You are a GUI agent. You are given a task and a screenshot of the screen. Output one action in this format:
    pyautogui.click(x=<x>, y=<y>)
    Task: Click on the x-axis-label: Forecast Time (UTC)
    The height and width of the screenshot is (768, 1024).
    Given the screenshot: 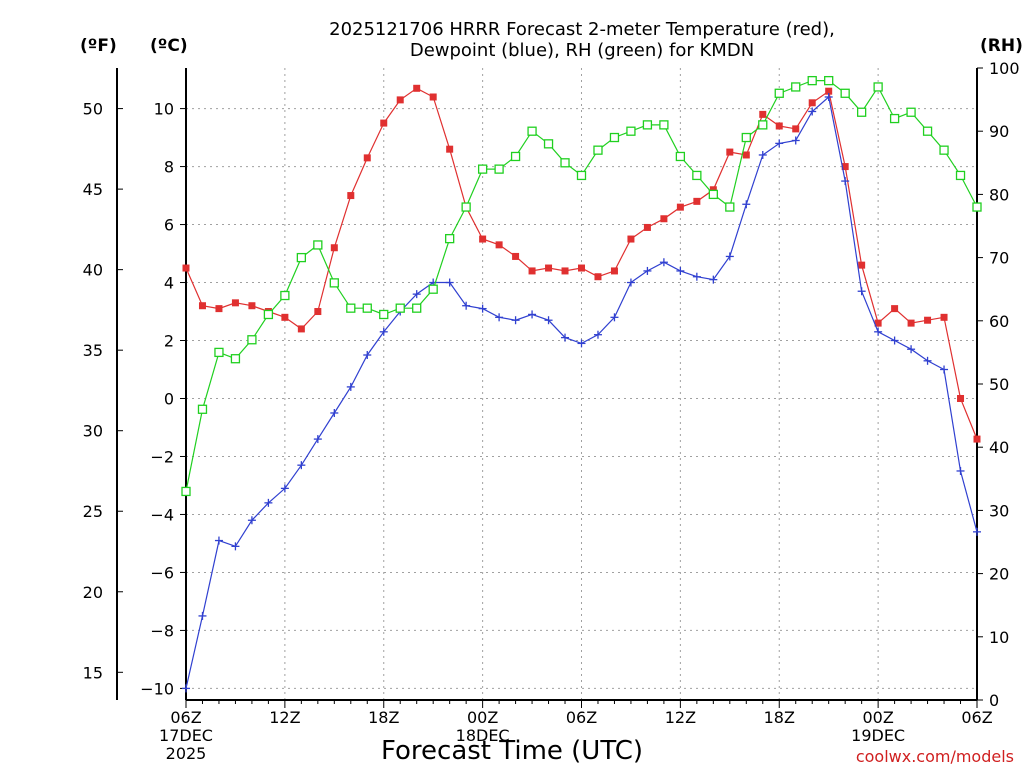 What is the action you would take?
    pyautogui.click(x=512, y=751)
    